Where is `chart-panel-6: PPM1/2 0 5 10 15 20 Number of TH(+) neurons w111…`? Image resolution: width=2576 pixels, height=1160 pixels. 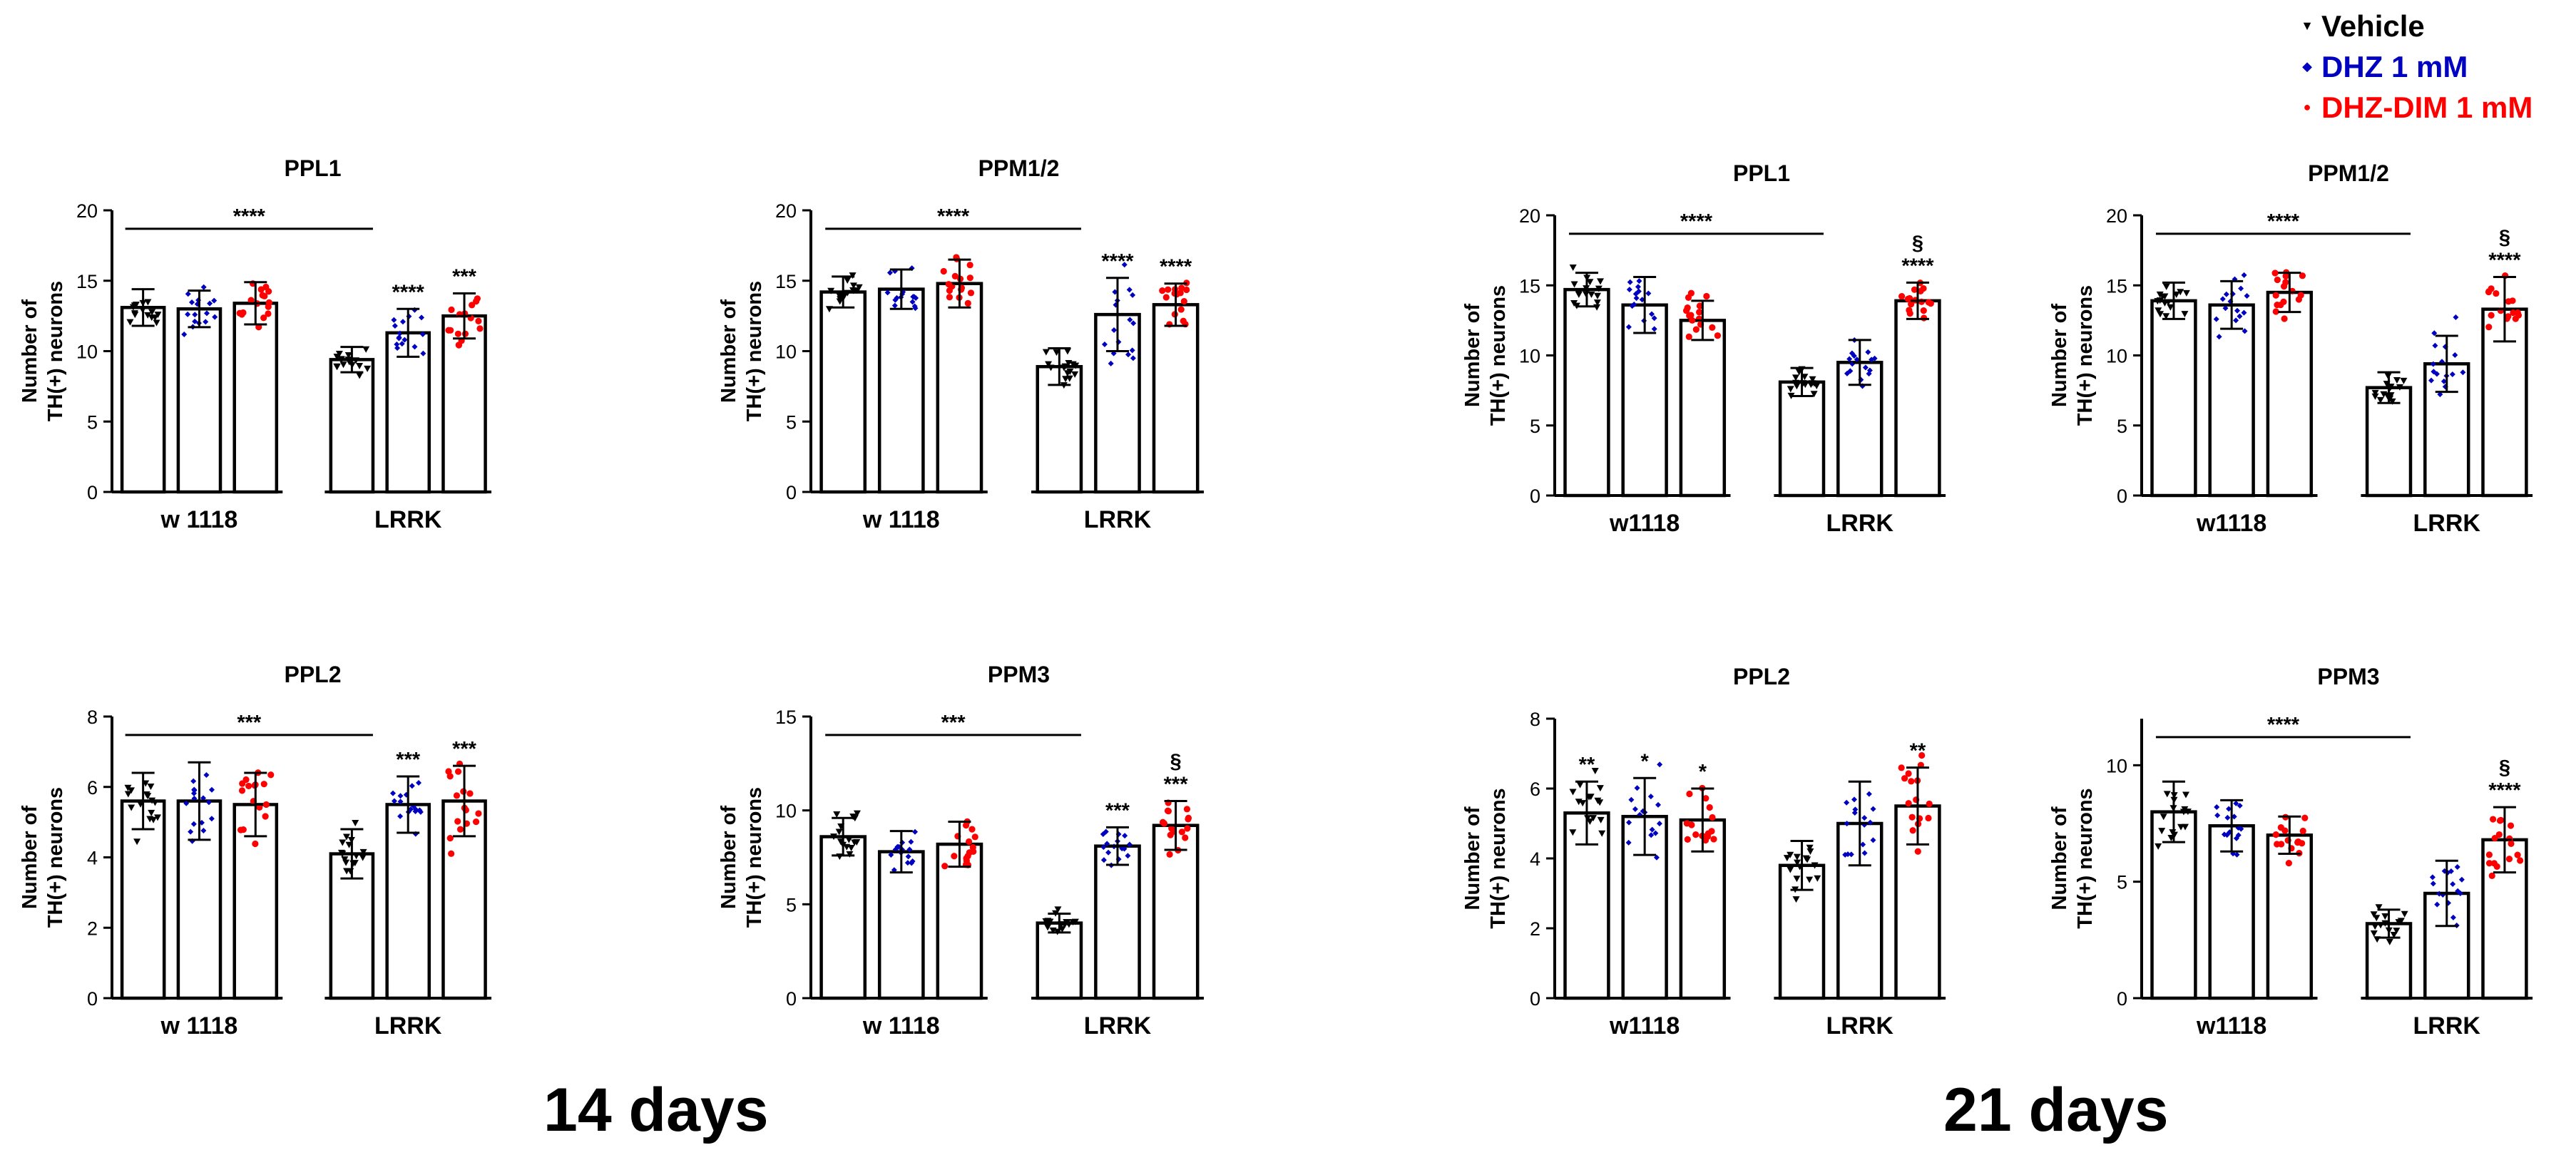 chart-panel-6: PPM1/2 0 5 10 15 20 Number of TH(+) neurons w111… is located at coordinates (2290, 349).